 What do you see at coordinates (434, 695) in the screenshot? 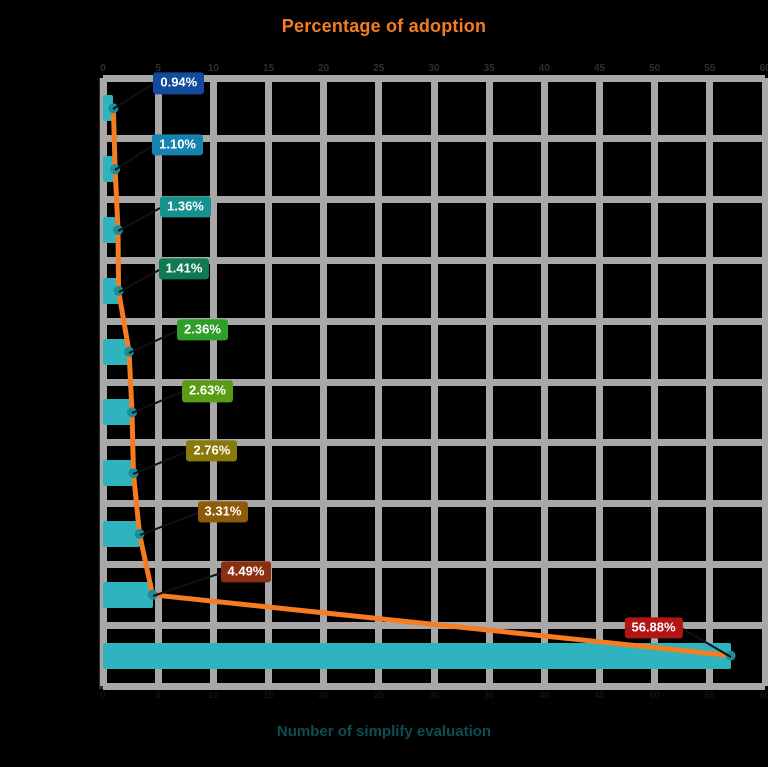
I see `x-tick-label-bottom: 30` at bounding box center [434, 695].